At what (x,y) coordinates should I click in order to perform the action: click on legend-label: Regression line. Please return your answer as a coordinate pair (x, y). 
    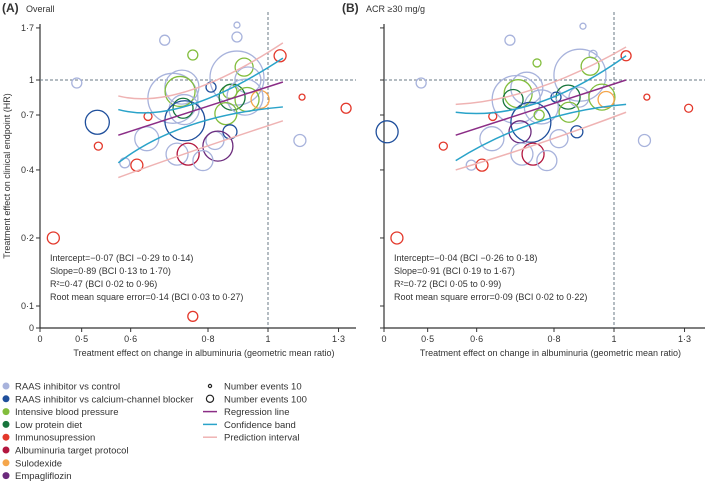
    Looking at the image, I should click on (256, 412).